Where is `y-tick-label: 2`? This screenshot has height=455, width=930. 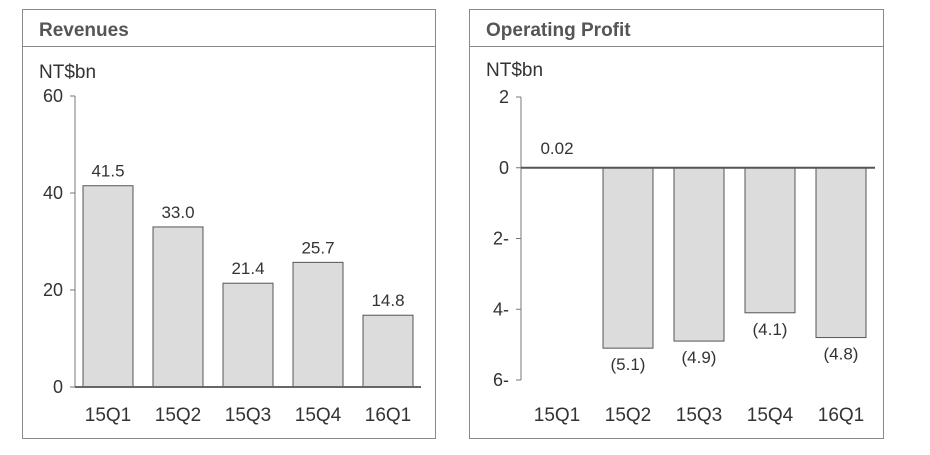 y-tick-label: 2 is located at coordinates (504, 97).